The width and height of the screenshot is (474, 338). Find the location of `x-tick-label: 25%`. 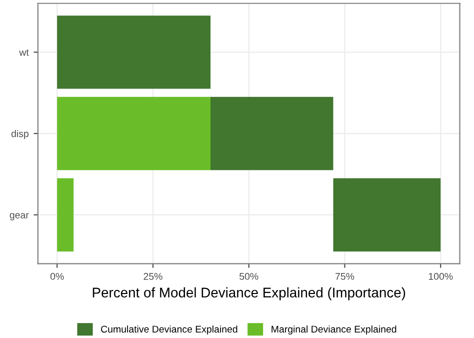

x-tick-label: 25% is located at coordinates (153, 276).